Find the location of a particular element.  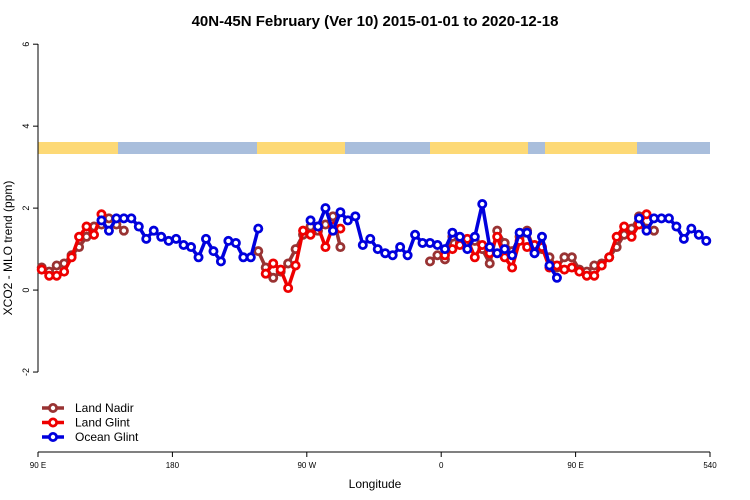

legend-label: Land Nadir is located at coordinates (104, 408).